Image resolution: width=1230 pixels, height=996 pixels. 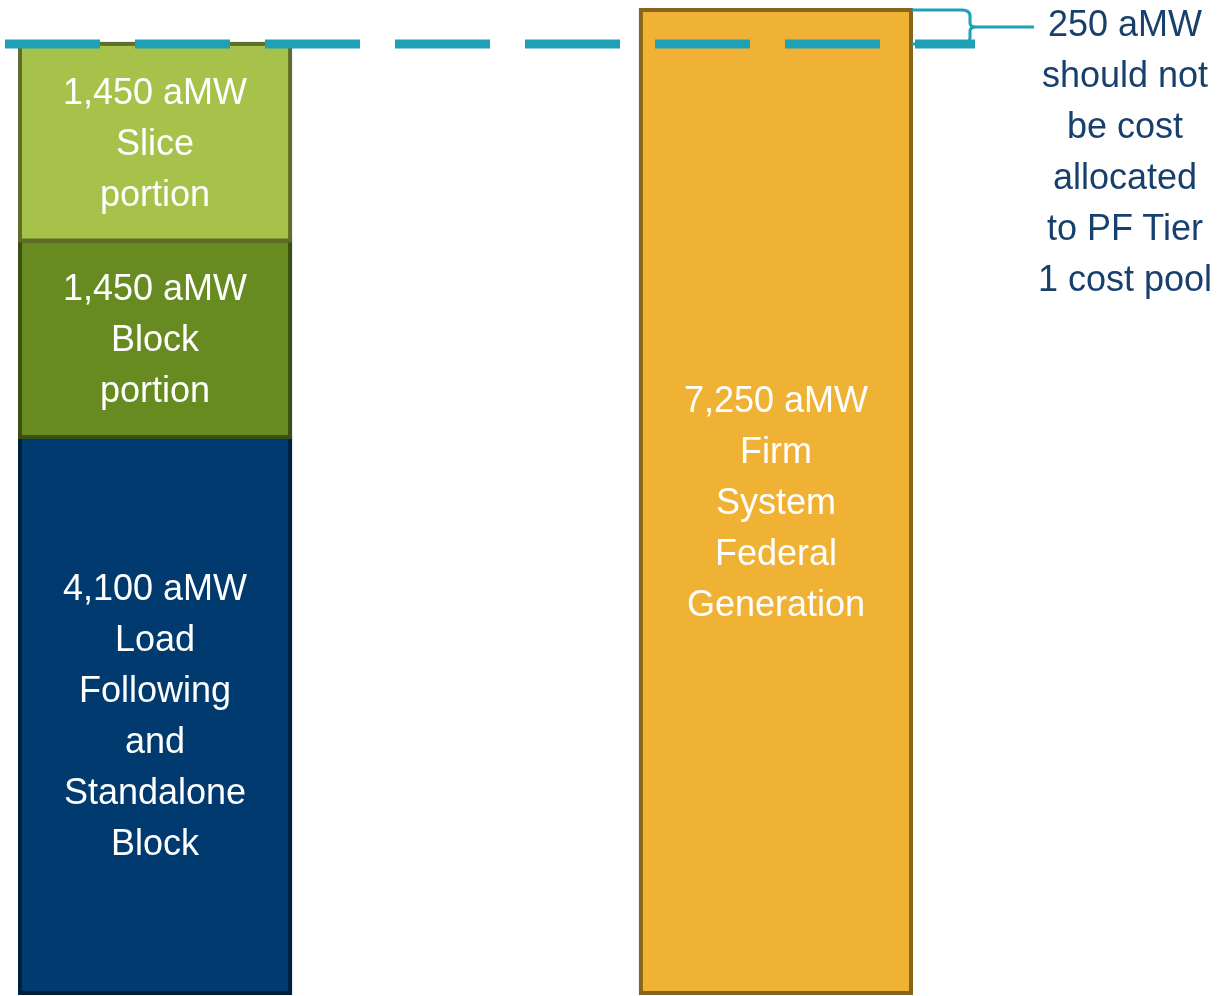 What do you see at coordinates (1125, 151) in the screenshot?
I see `annotation: 250 aMW should not be cost allocated to PF Tier 1 cost pool` at bounding box center [1125, 151].